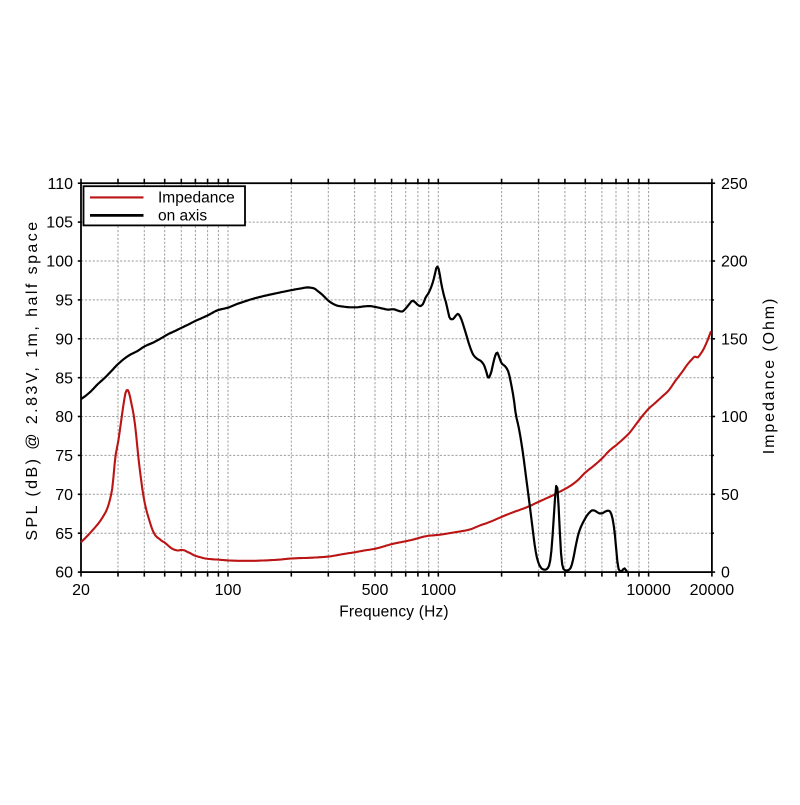 The height and width of the screenshot is (805, 800). I want to click on svg-text: 65, so click(64, 534).